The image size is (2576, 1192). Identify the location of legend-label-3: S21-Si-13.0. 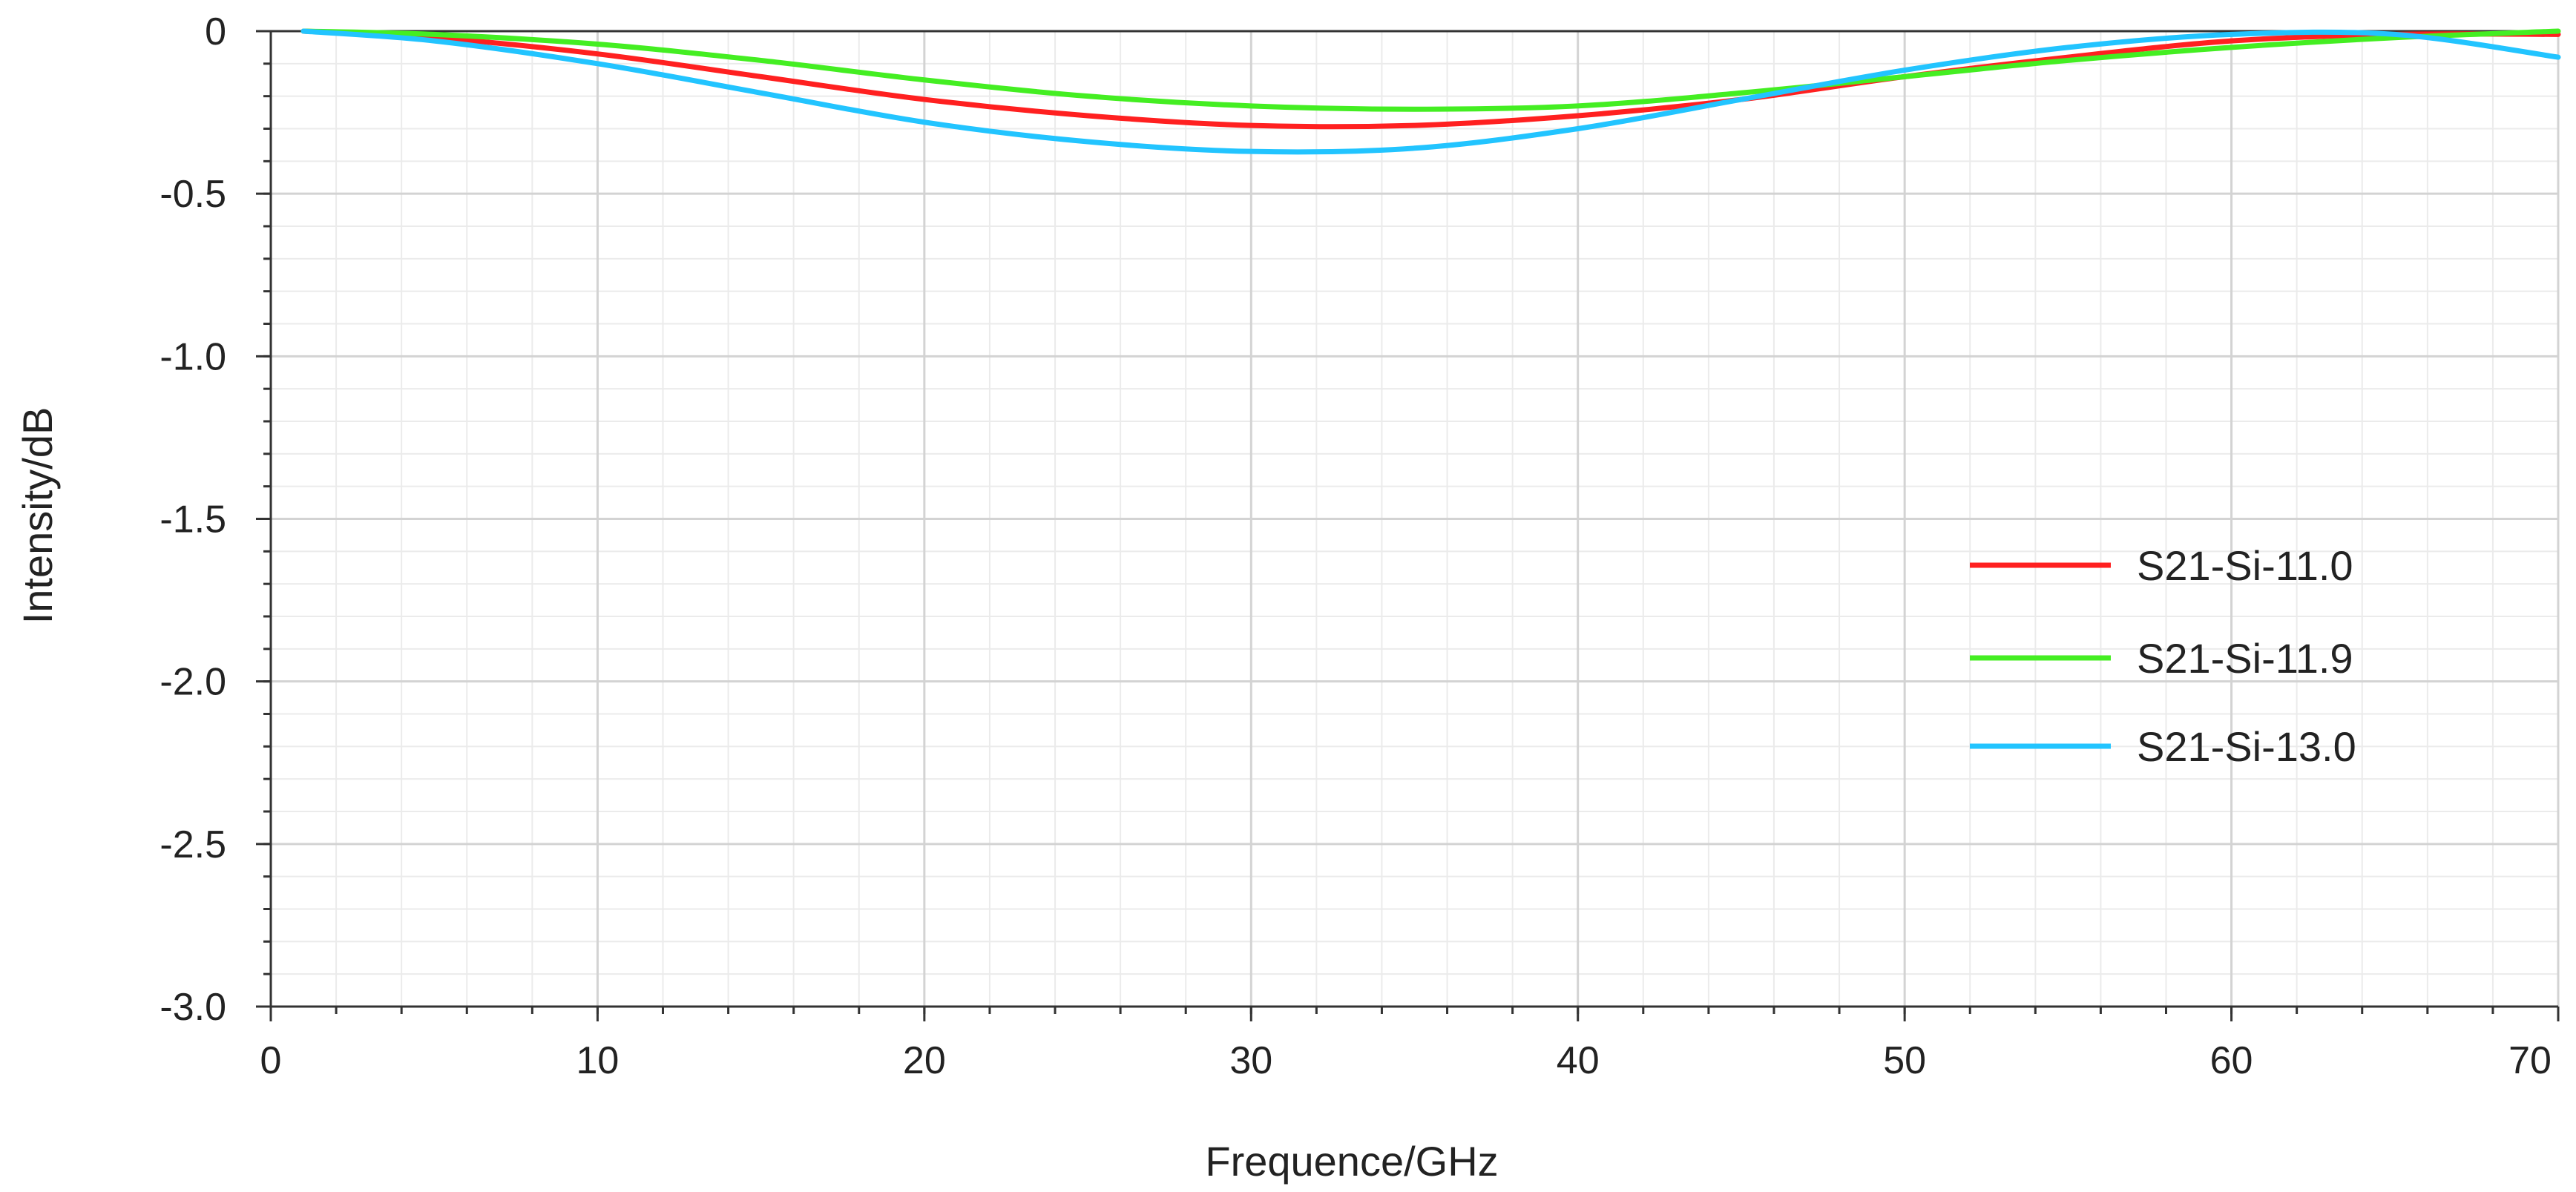
(2246, 747).